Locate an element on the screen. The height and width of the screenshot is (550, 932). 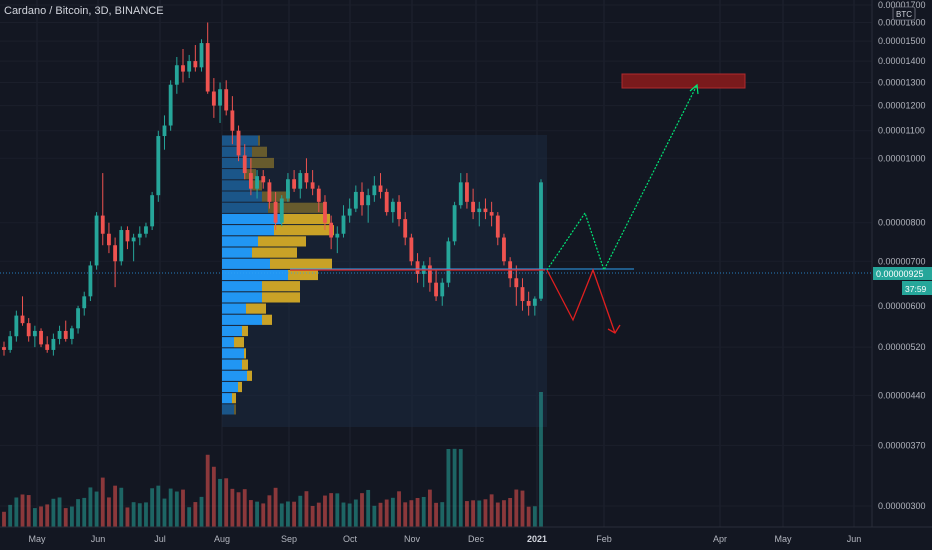
currency-badge is located at coordinates (904, 13).